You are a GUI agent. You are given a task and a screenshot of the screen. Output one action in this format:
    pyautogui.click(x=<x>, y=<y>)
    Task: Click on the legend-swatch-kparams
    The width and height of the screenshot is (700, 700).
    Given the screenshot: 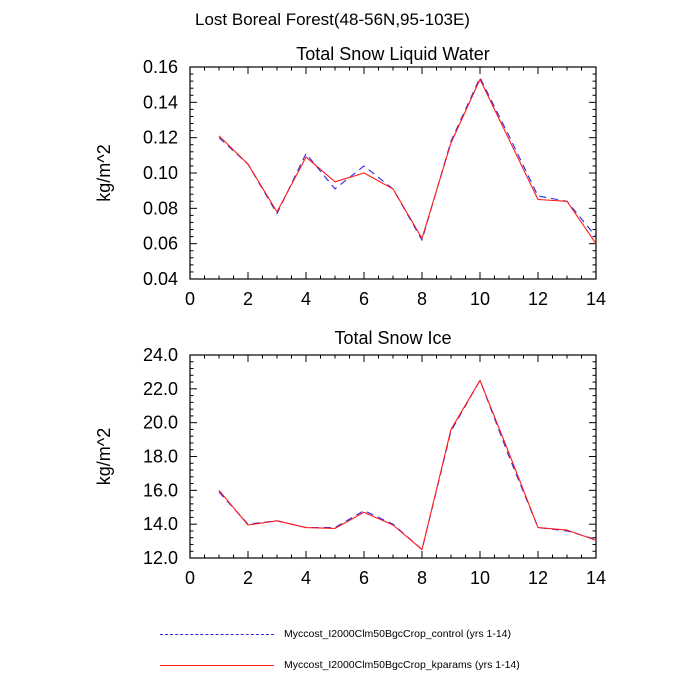 What is the action you would take?
    pyautogui.click(x=217, y=665)
    